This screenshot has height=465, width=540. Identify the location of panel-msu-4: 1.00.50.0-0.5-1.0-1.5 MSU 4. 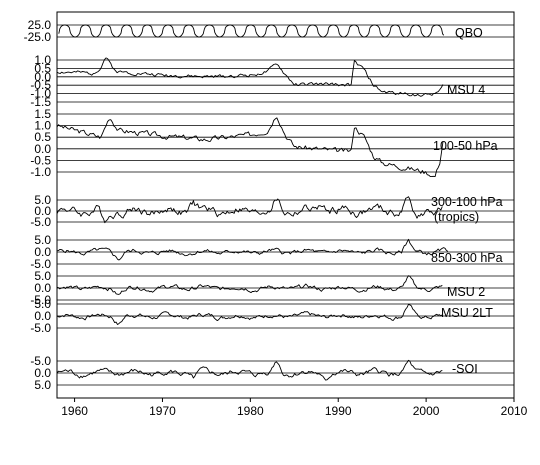
(272, 81).